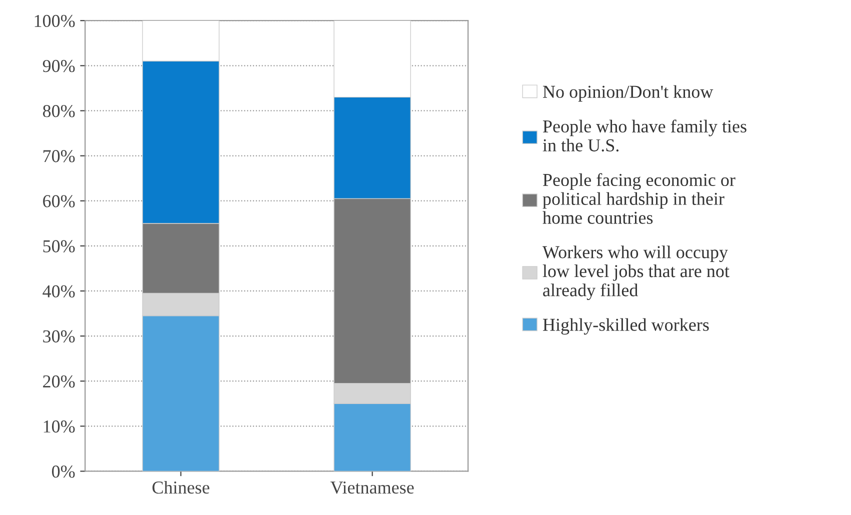  Describe the element at coordinates (58, 66) in the screenshot. I see `y-tick-label: 90%` at that location.